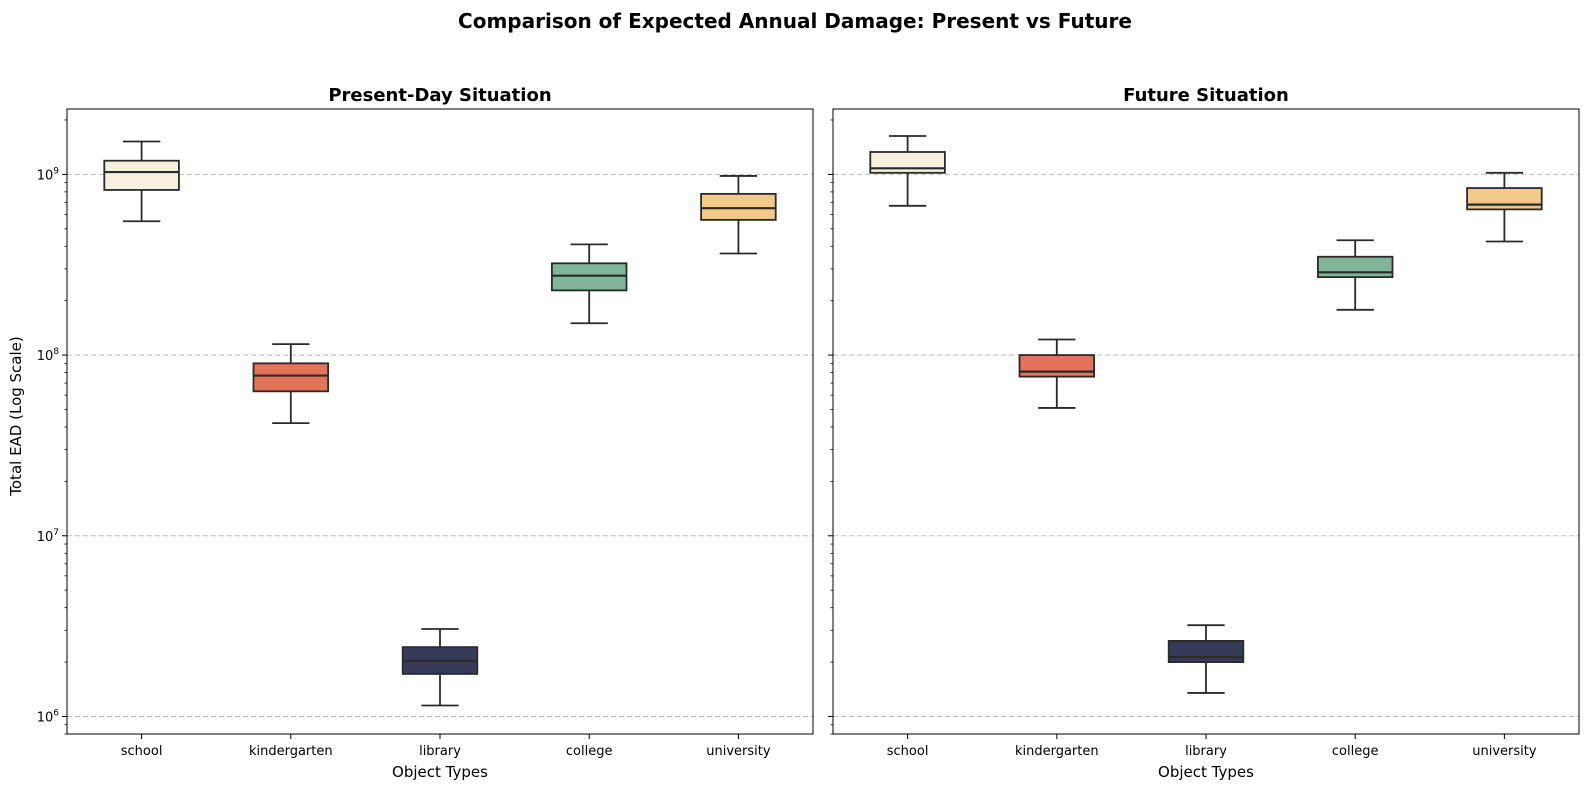  What do you see at coordinates (48, 536) in the screenshot?
I see `y-tick-label: 107` at bounding box center [48, 536].